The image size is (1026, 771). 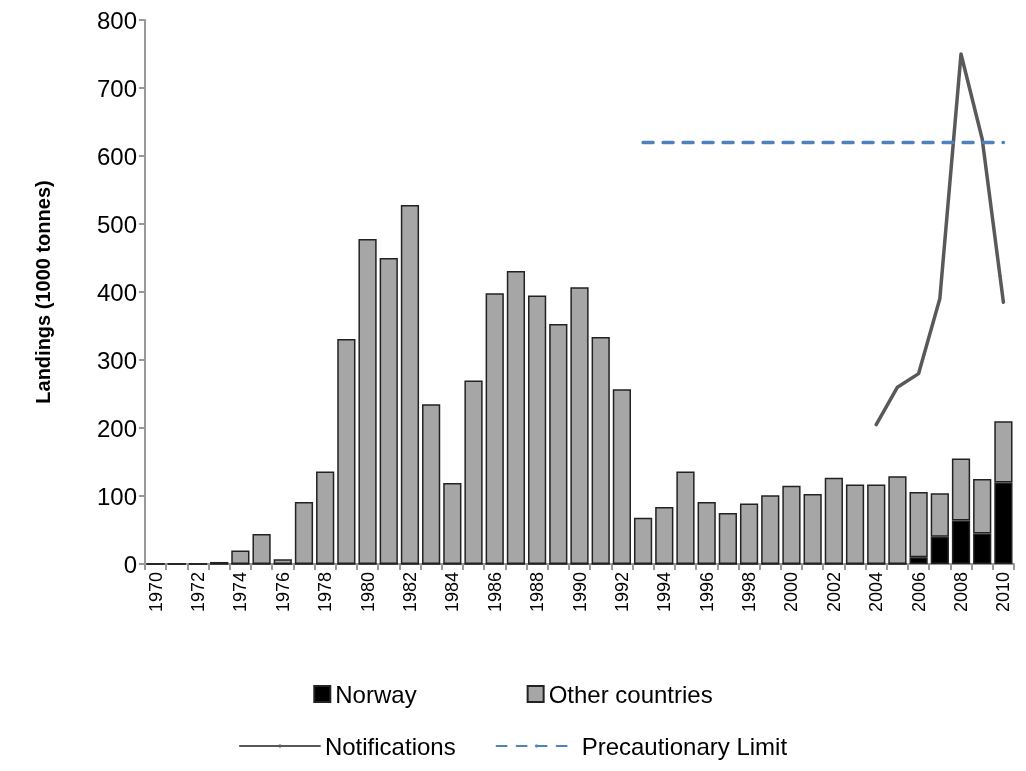 I want to click on legend-label: Precautionary Limit, so click(x=684, y=746).